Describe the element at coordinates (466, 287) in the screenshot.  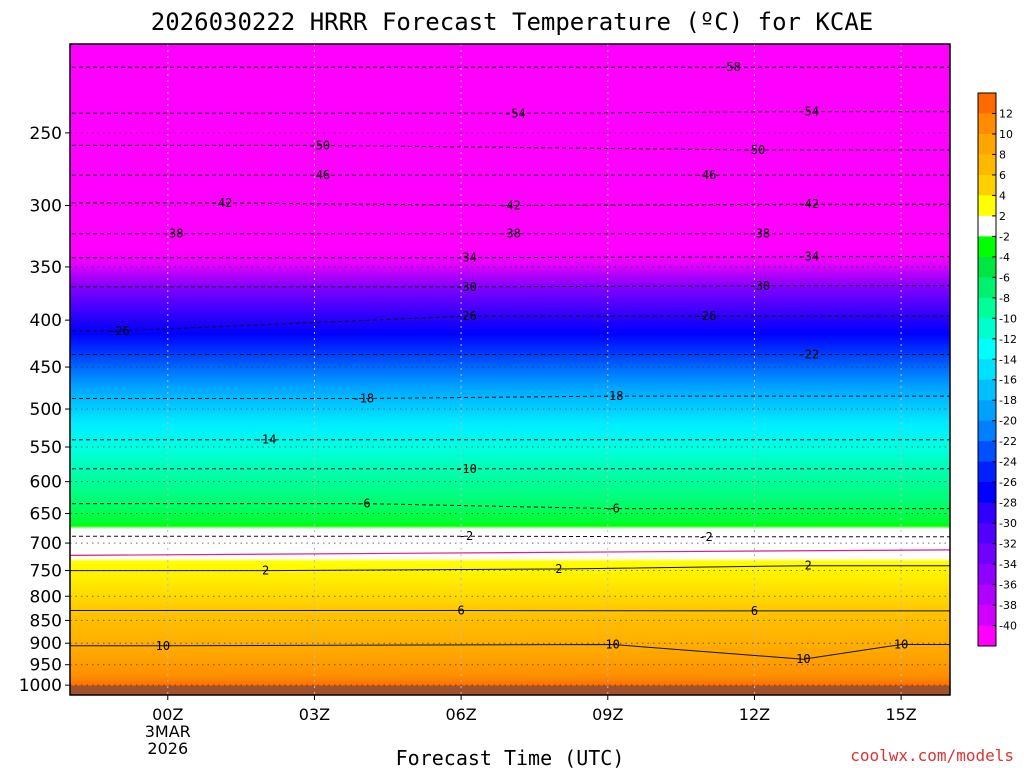
I see `contour-label: -30` at that location.